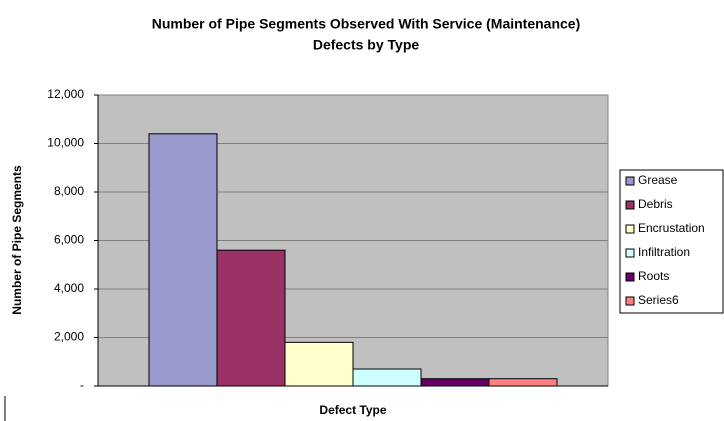 The width and height of the screenshot is (724, 421). Describe the element at coordinates (658, 300) in the screenshot. I see `legend-label: Series6` at that location.